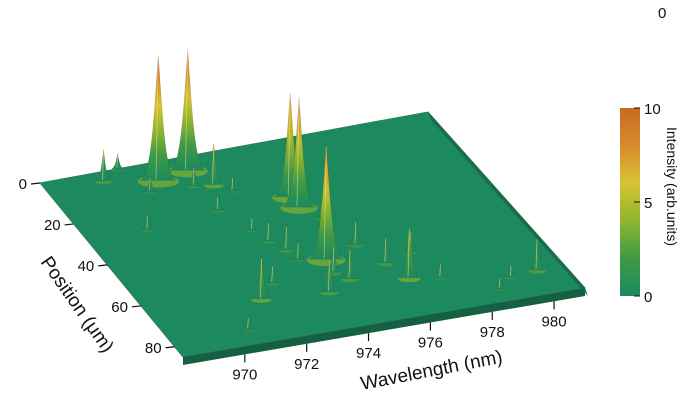  What do you see at coordinates (384, 326) in the screenshot?
I see `surface-front-edge` at bounding box center [384, 326].